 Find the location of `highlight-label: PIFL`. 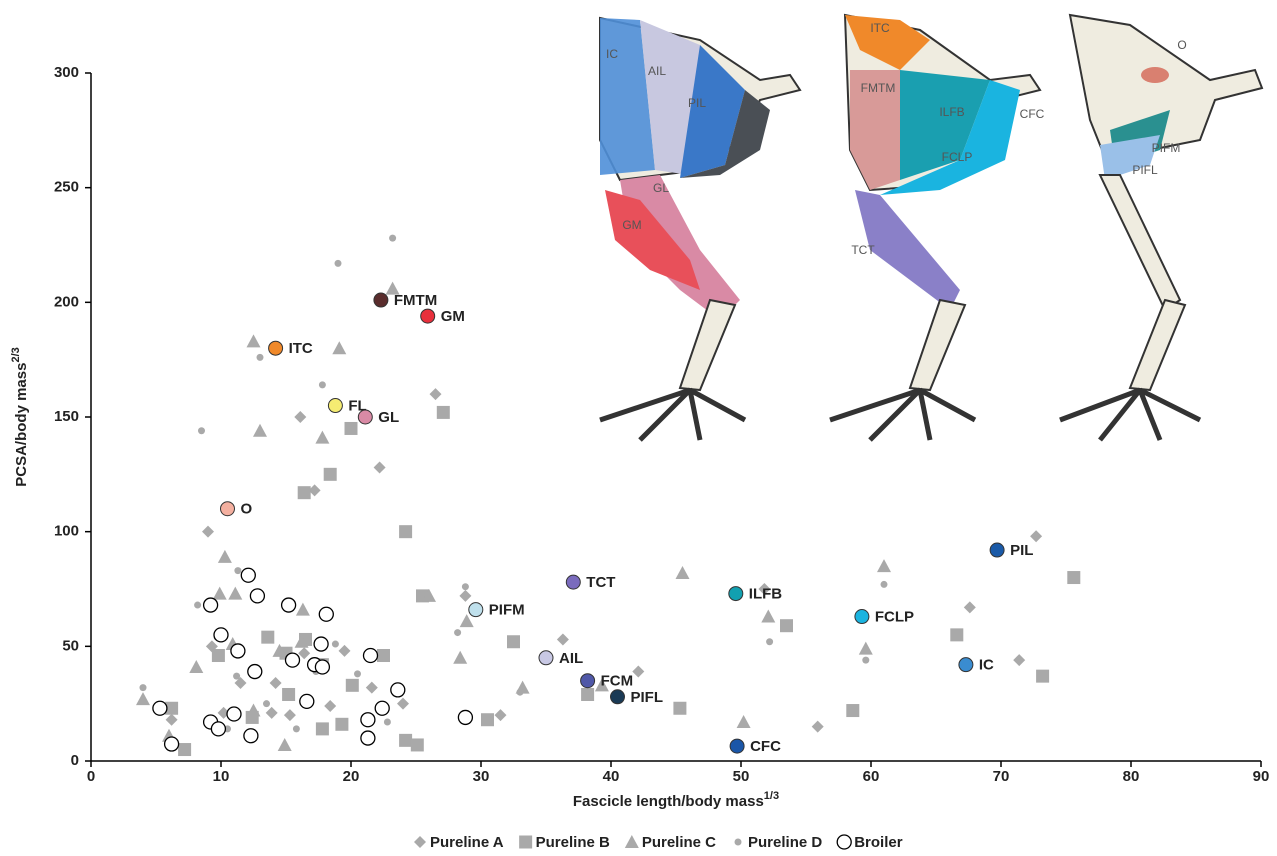

highlight-label: PIFL is located at coordinates (647, 697).